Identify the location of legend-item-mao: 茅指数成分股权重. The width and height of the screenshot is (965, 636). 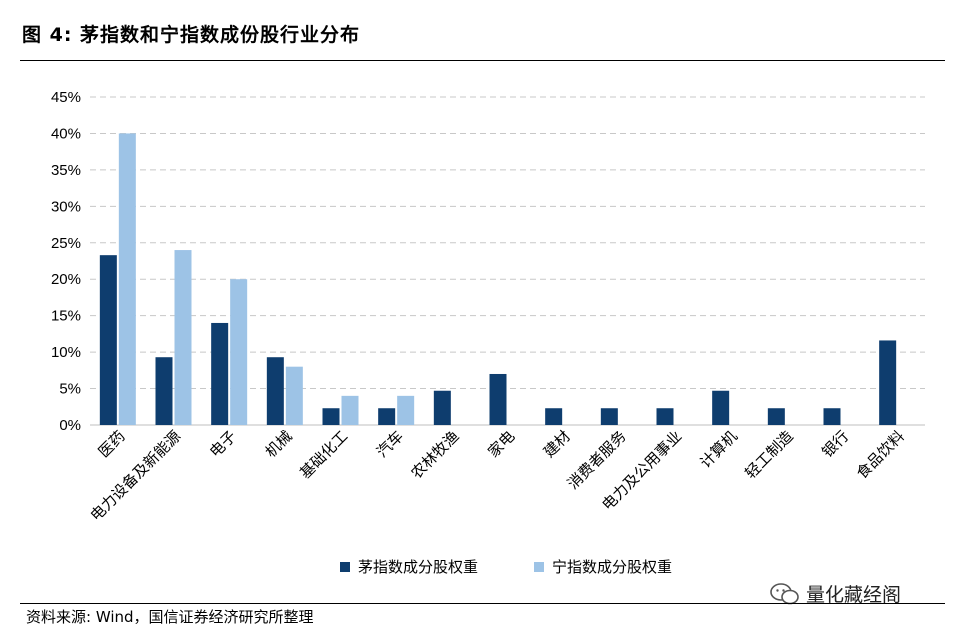
(409, 566).